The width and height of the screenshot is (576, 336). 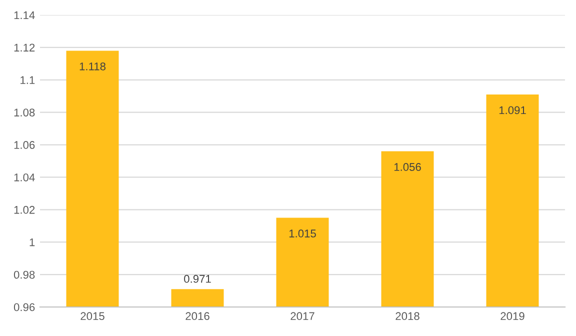 I want to click on y-tick-label: 1.1, so click(x=27, y=80).